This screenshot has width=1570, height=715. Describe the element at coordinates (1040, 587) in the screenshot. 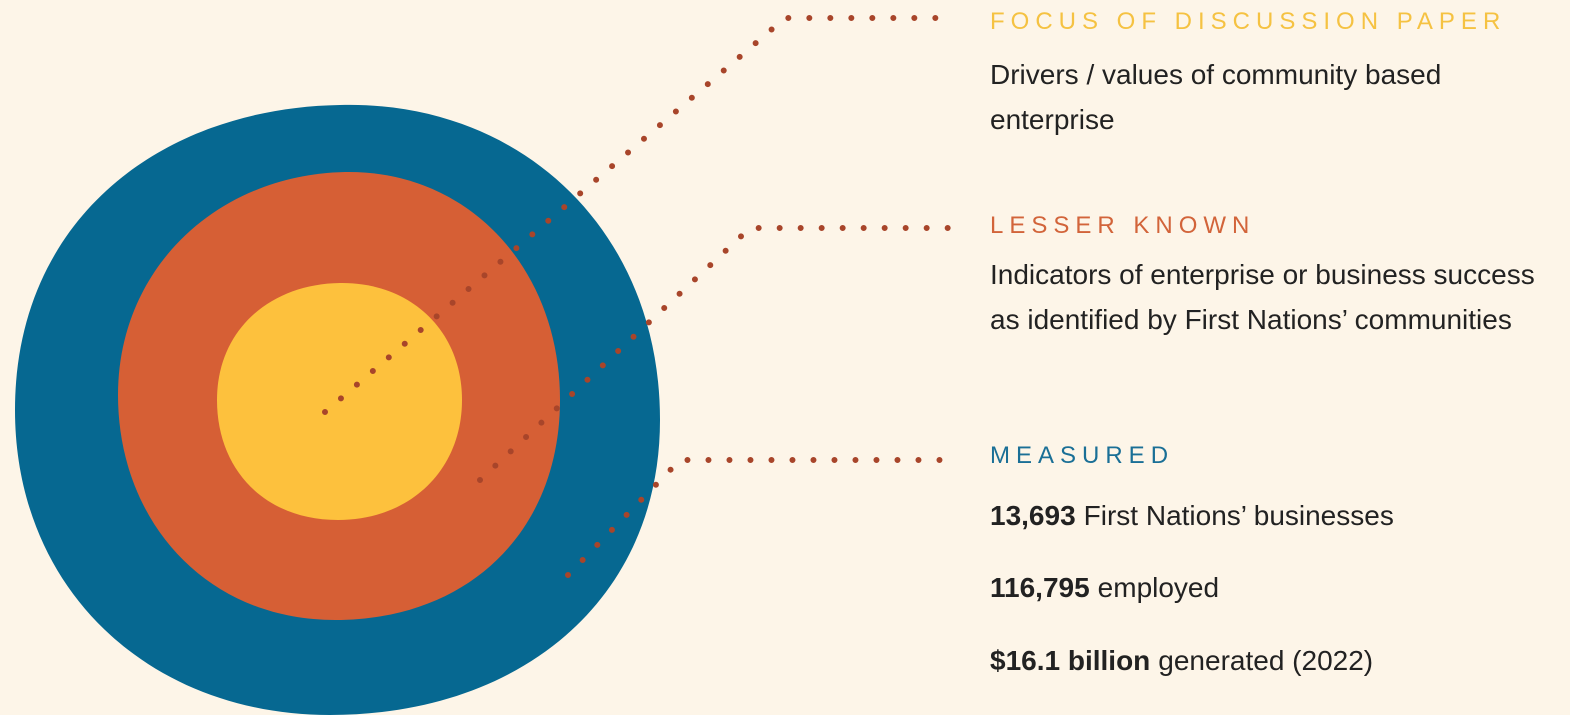

I see `stat-value: 116,795` at that location.